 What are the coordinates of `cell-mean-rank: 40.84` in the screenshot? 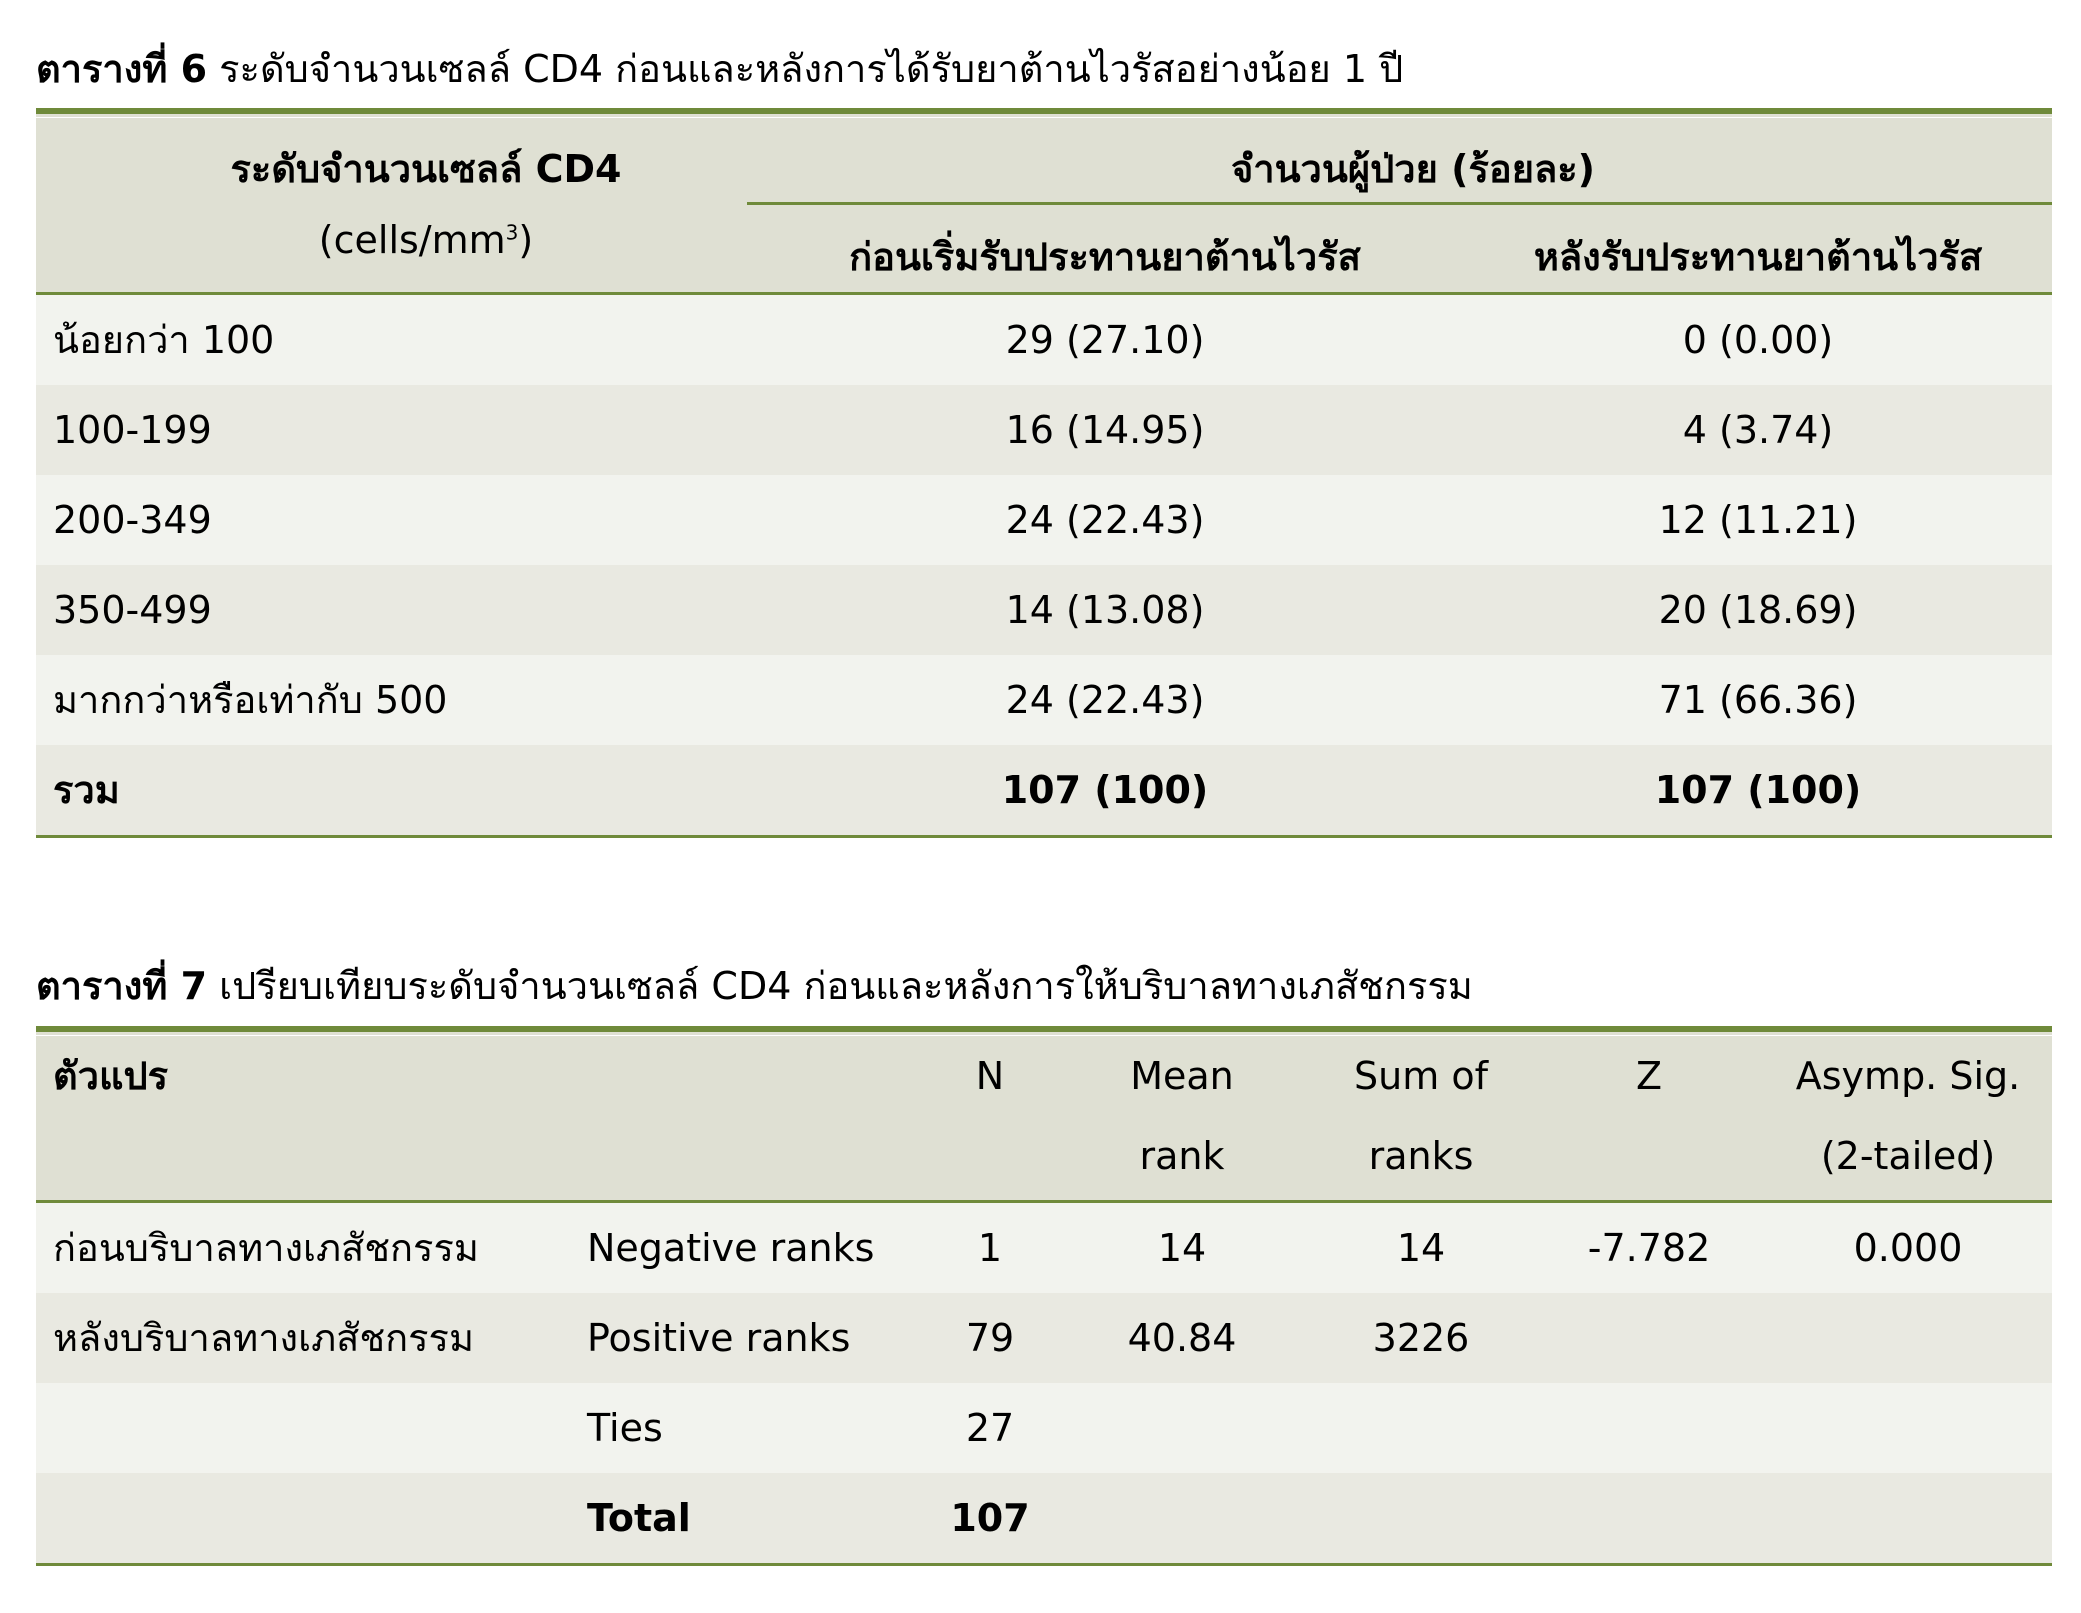 It's located at (1182, 1338).